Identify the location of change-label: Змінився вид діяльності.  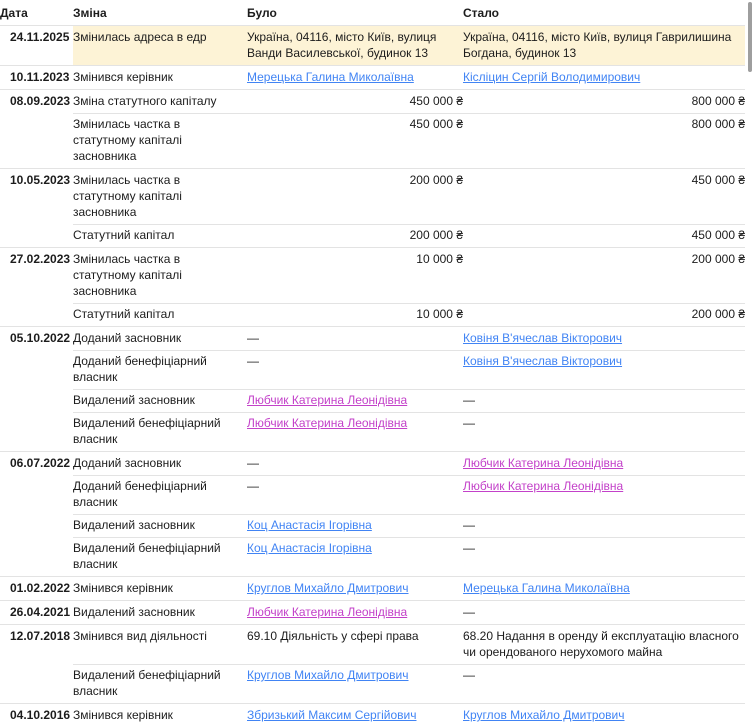
(140, 636).